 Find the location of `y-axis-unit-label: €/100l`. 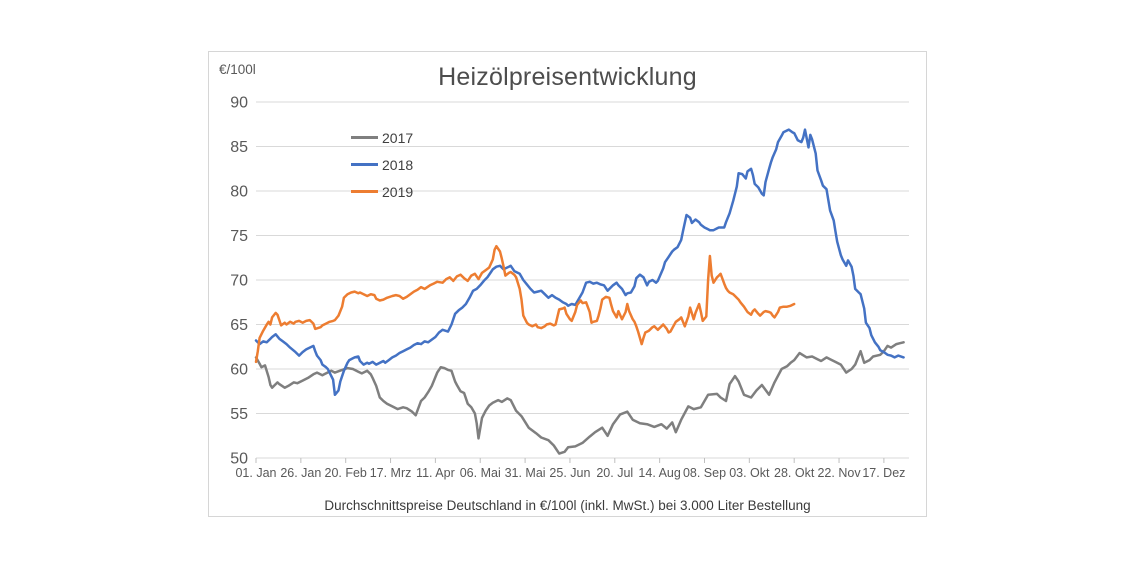

y-axis-unit-label: €/100l is located at coordinates (237, 69).